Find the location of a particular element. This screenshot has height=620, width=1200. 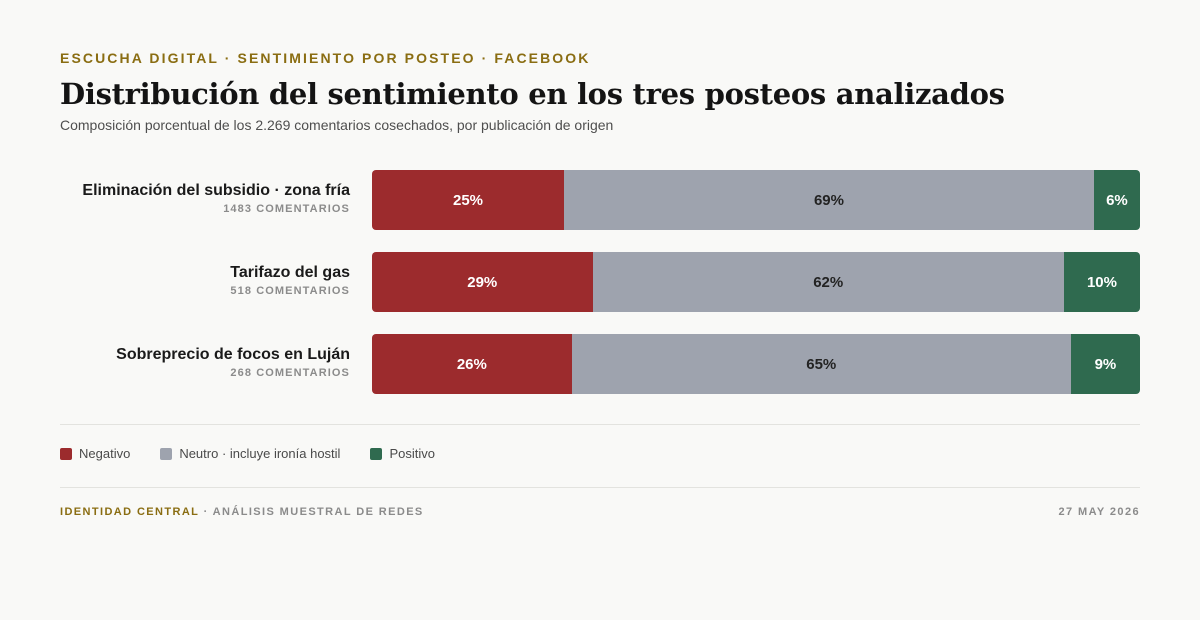

bar-segment-positivo: 6% is located at coordinates (1116, 200).